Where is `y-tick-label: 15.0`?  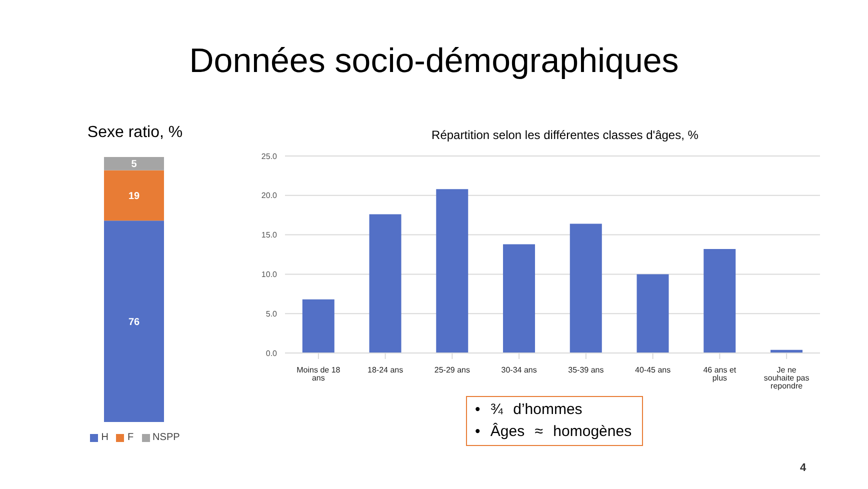 y-tick-label: 15.0 is located at coordinates (269, 235).